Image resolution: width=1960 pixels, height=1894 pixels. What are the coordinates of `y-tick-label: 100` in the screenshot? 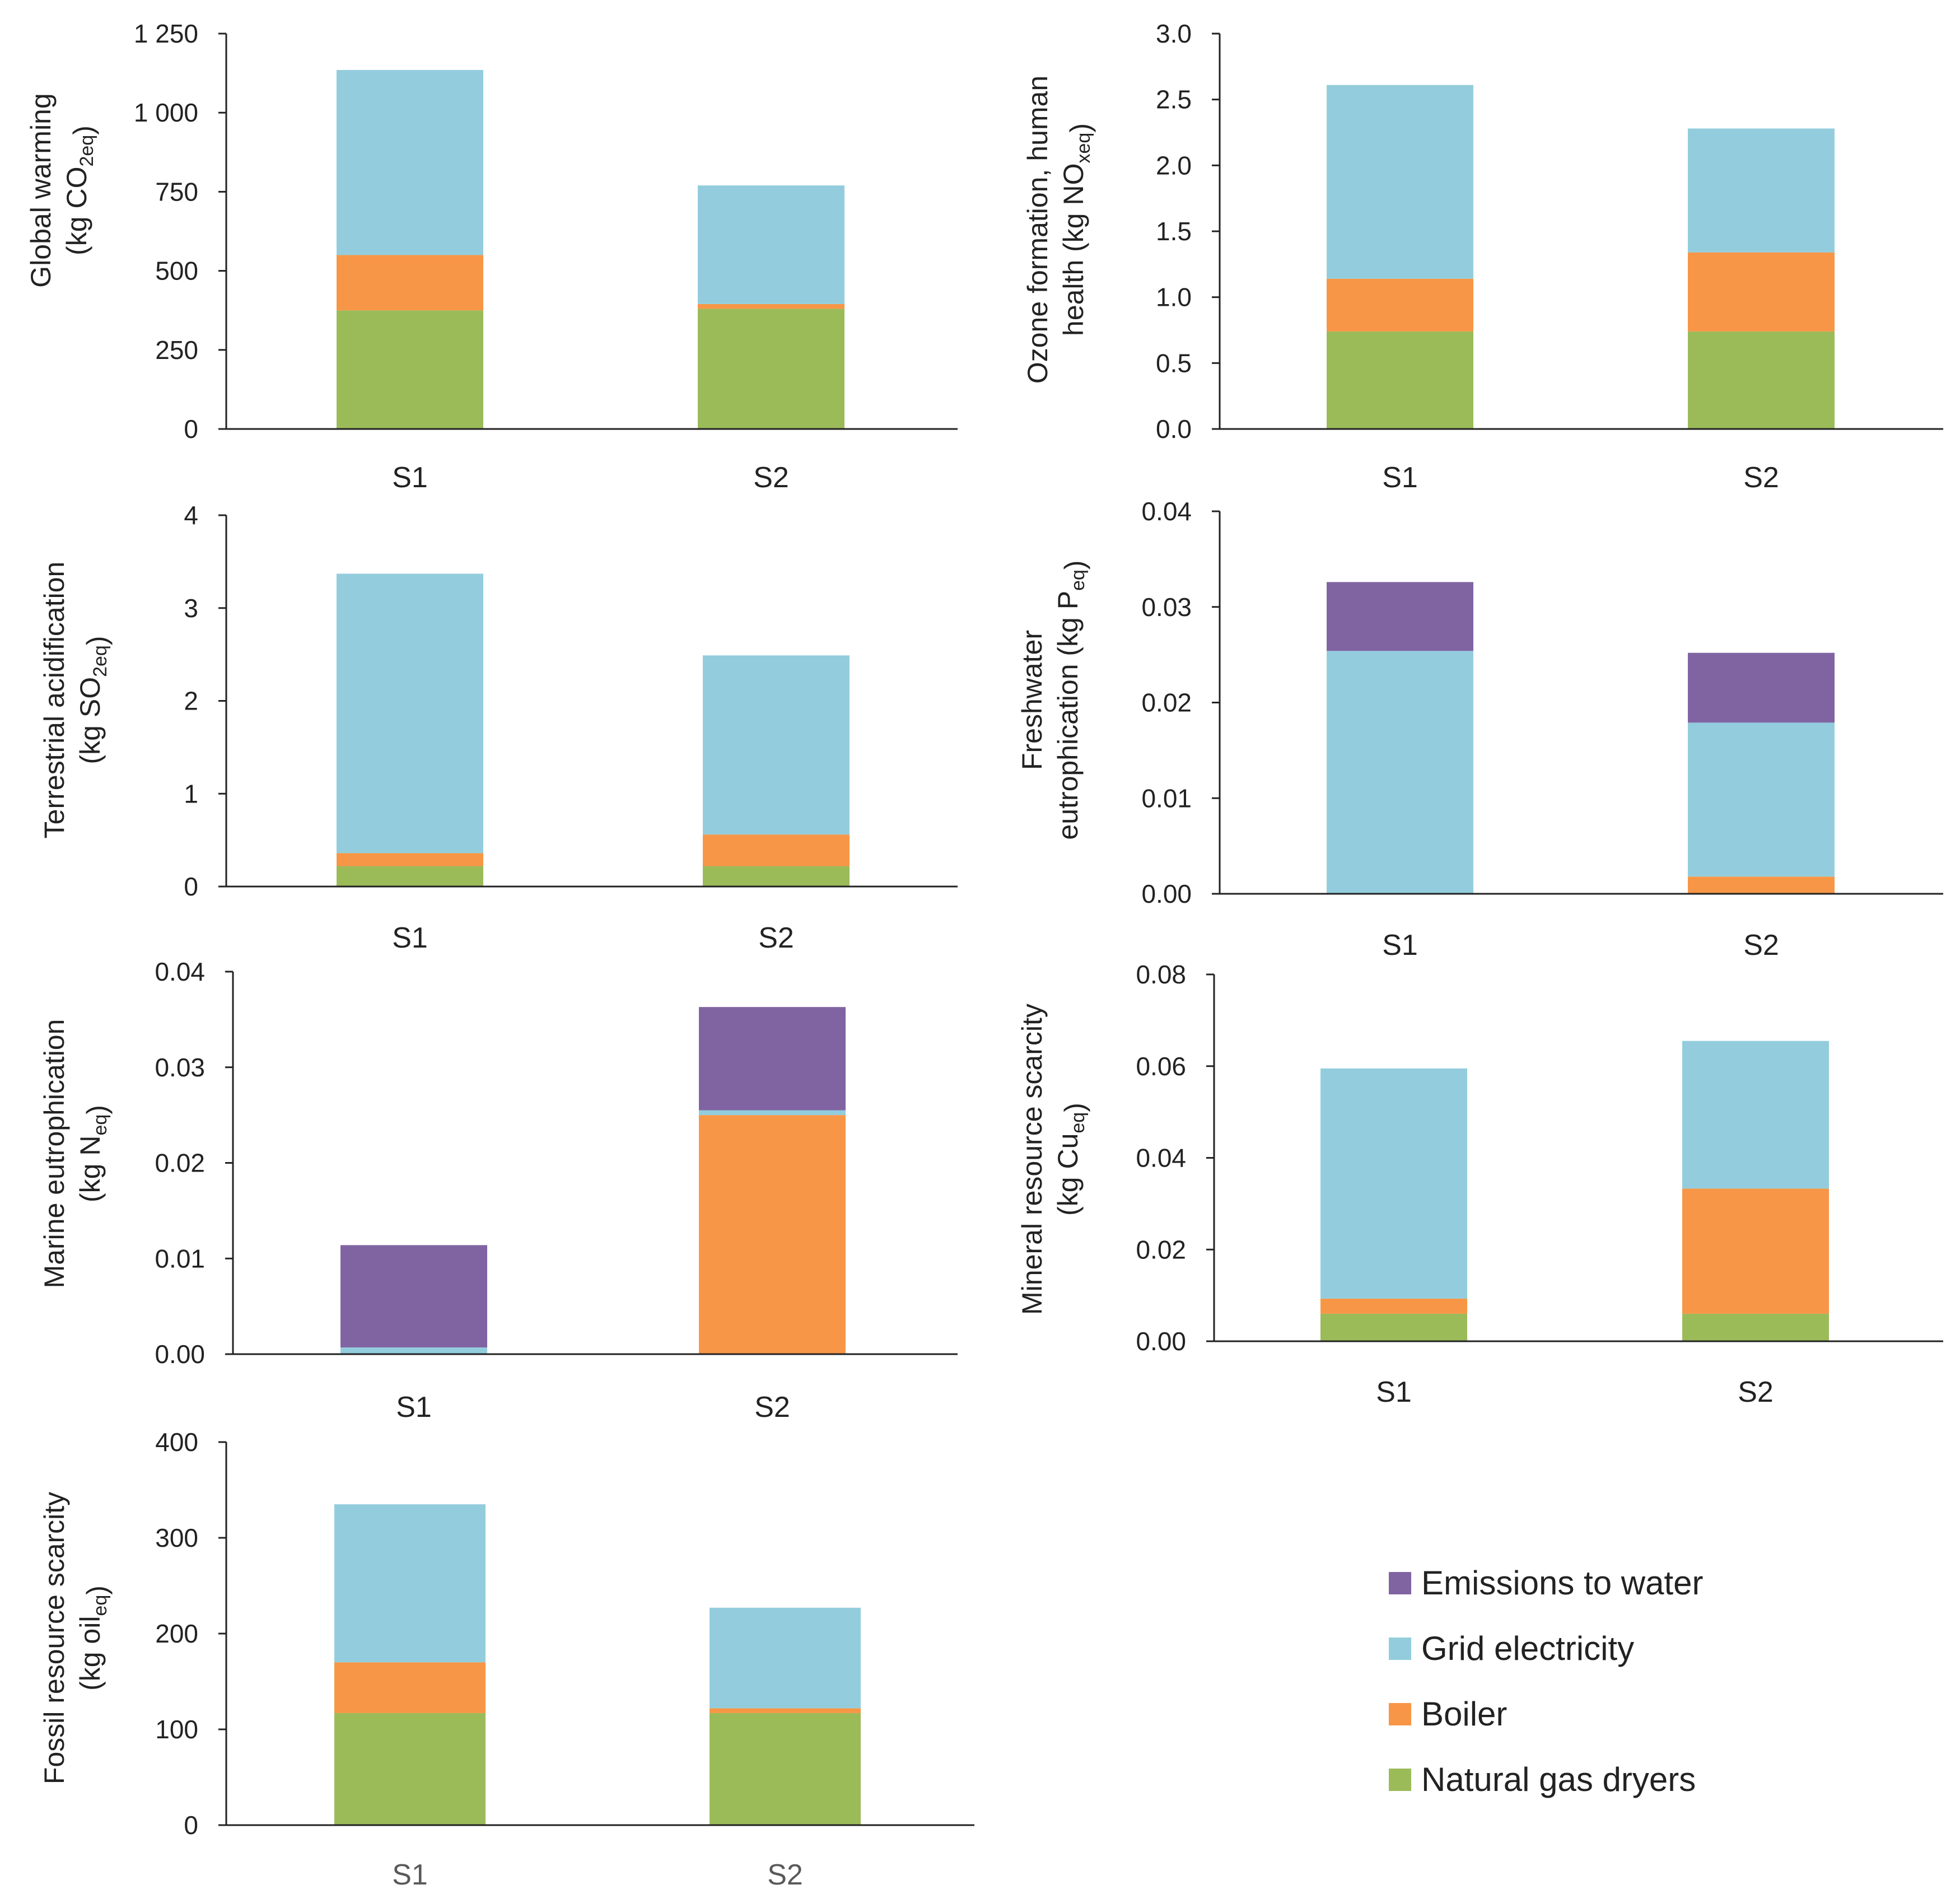 It's located at (177, 1730).